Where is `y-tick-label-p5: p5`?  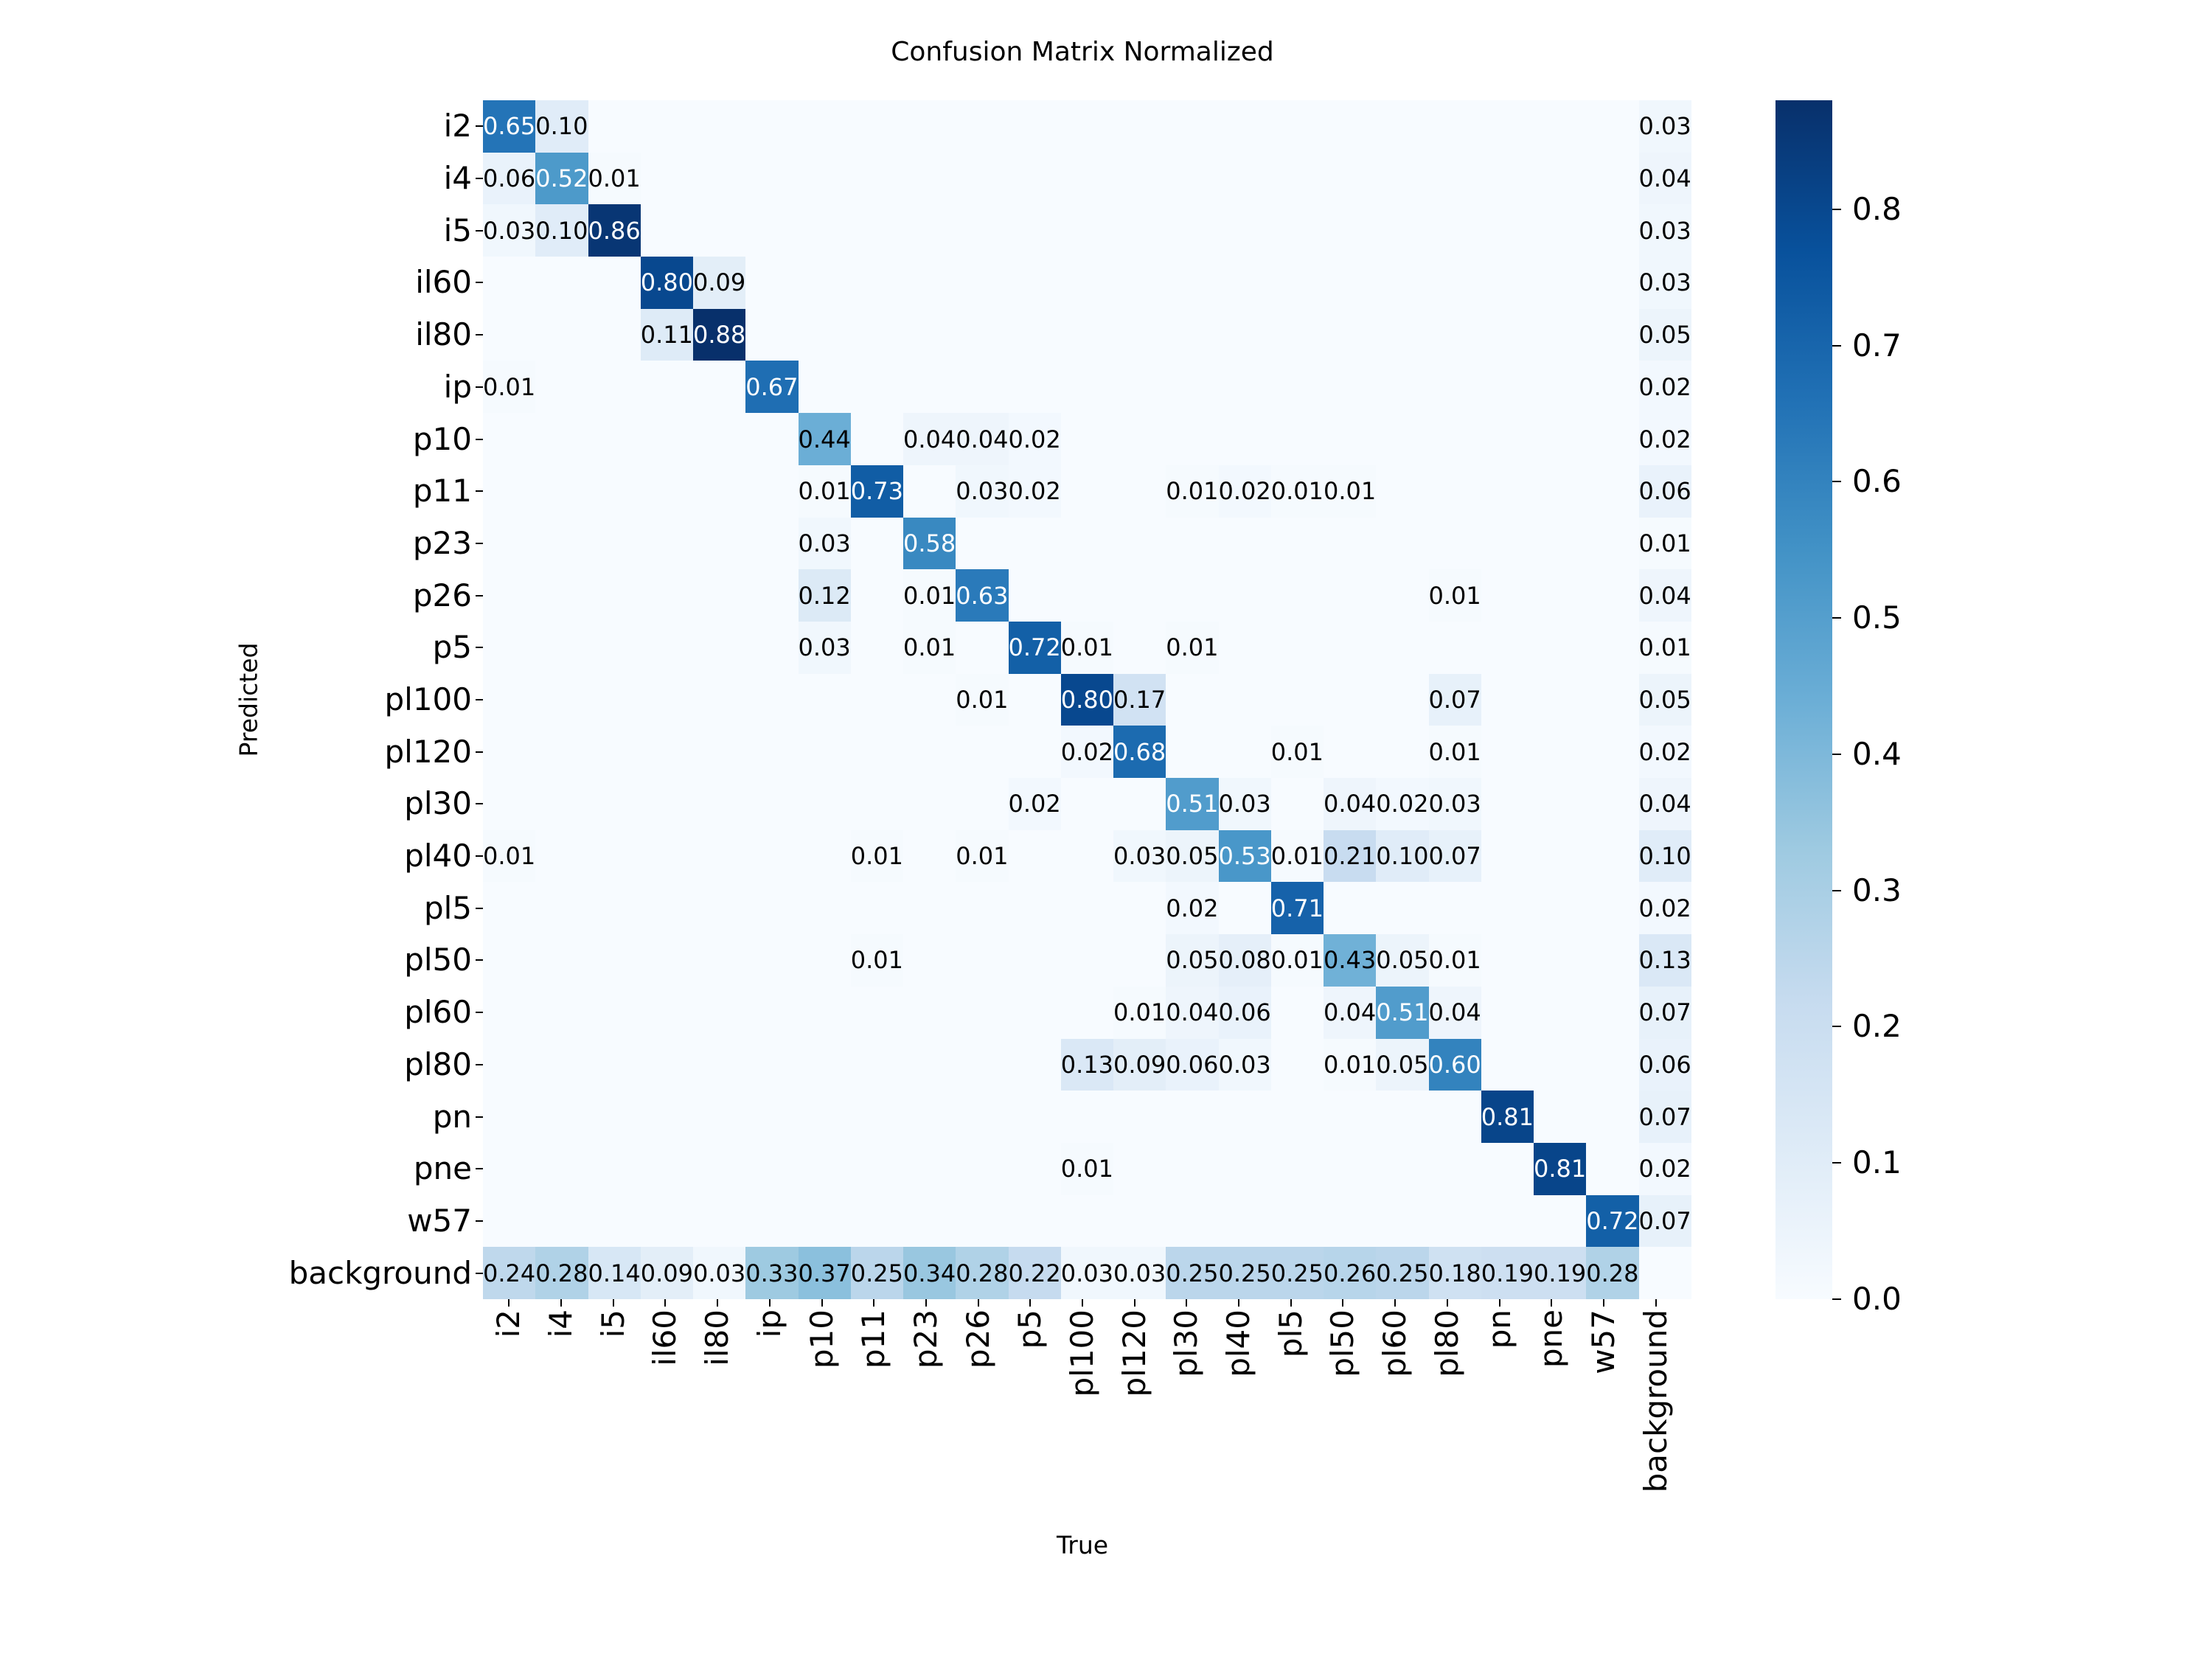
y-tick-label-p5: p5 is located at coordinates (452, 647).